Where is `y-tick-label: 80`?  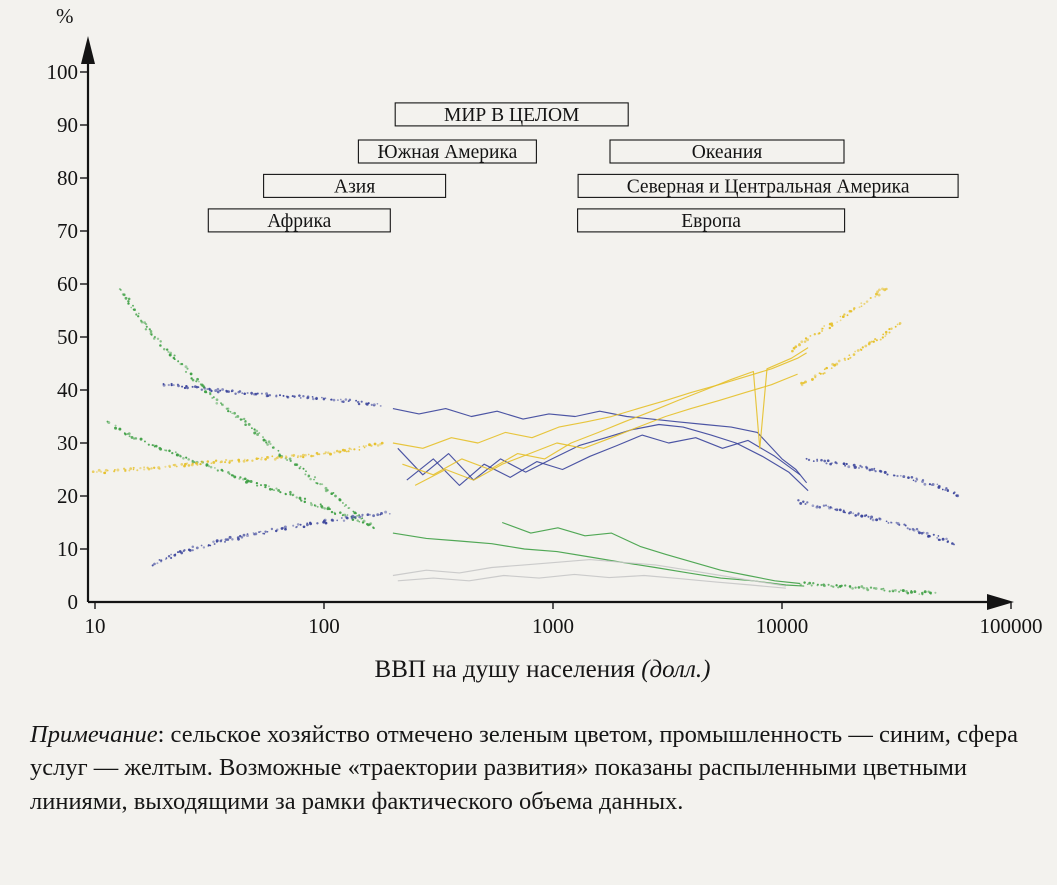 y-tick-label: 80 is located at coordinates (67, 178).